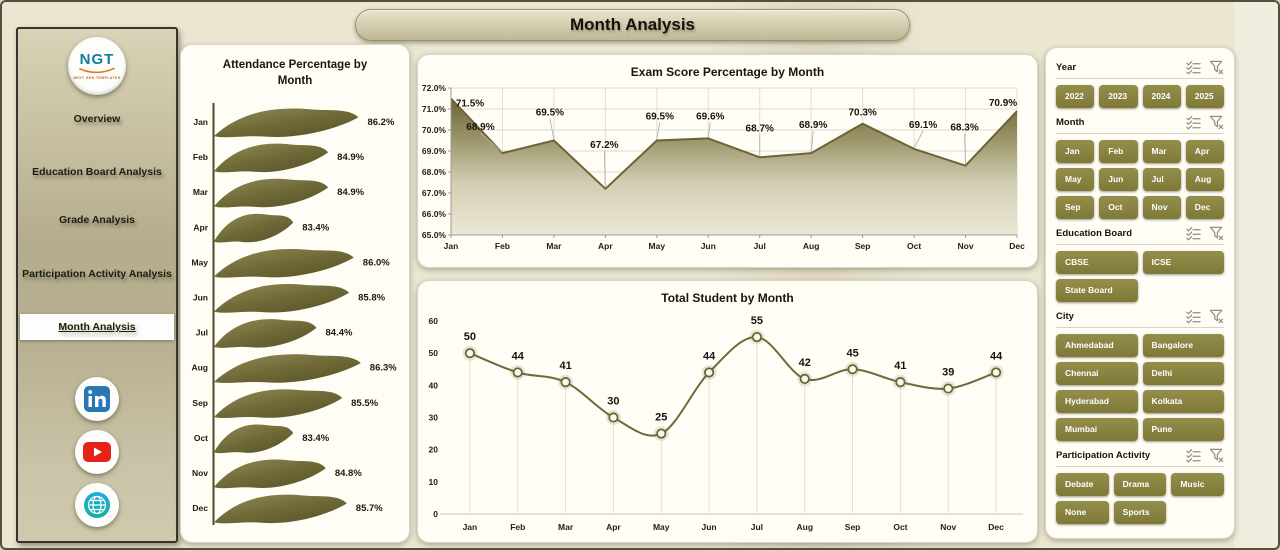  What do you see at coordinates (1183, 262) in the screenshot?
I see `slicer-option-icse: ICSE` at bounding box center [1183, 262].